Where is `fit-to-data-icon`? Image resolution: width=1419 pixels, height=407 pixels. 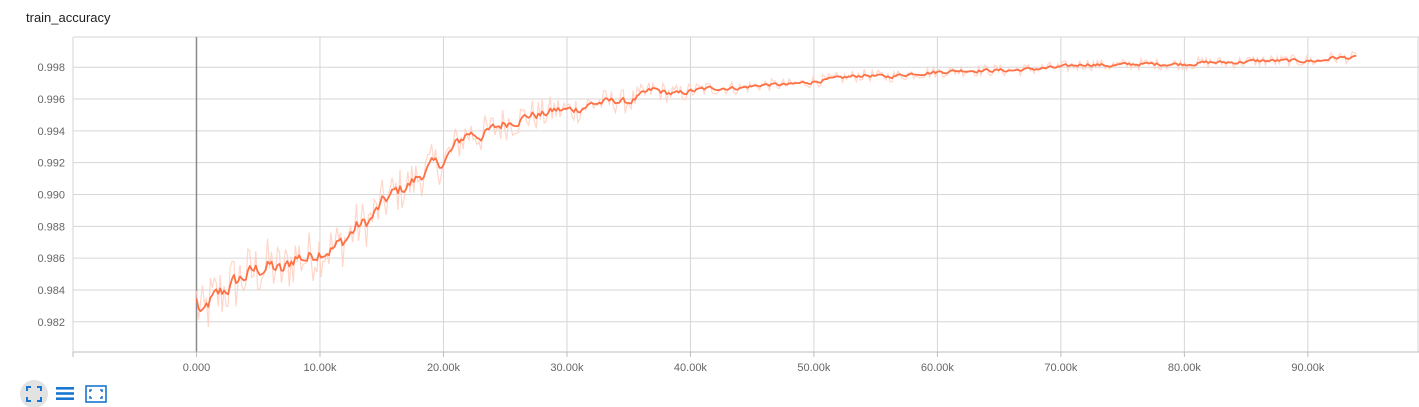 fit-to-data-icon is located at coordinates (34, 394).